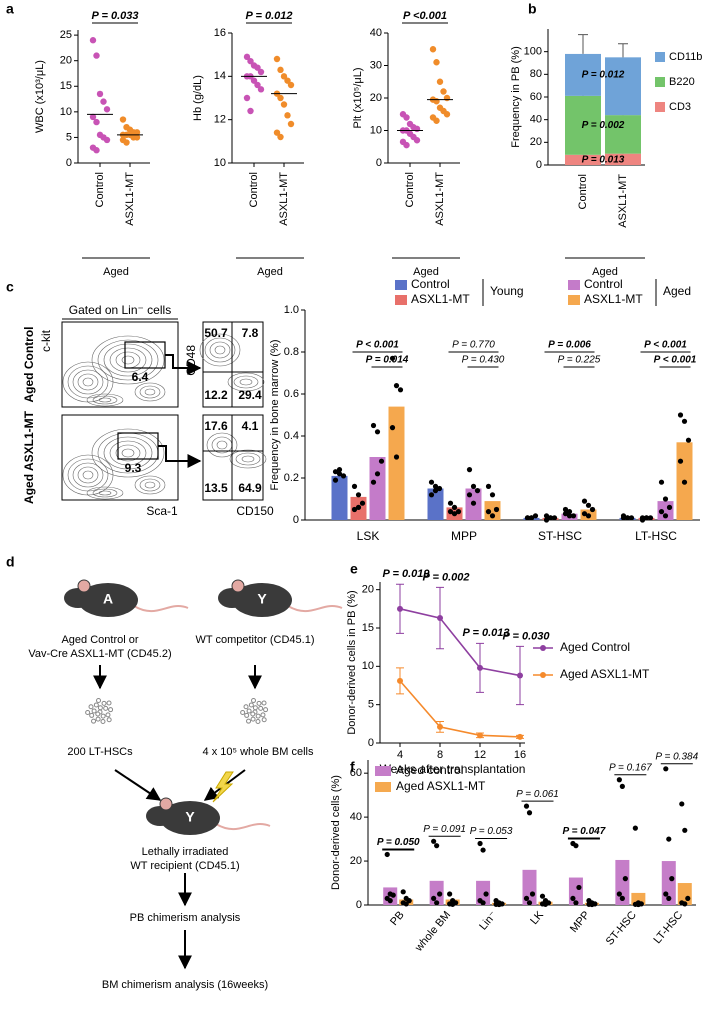  I want to click on bar-segment, so click(623, 159).